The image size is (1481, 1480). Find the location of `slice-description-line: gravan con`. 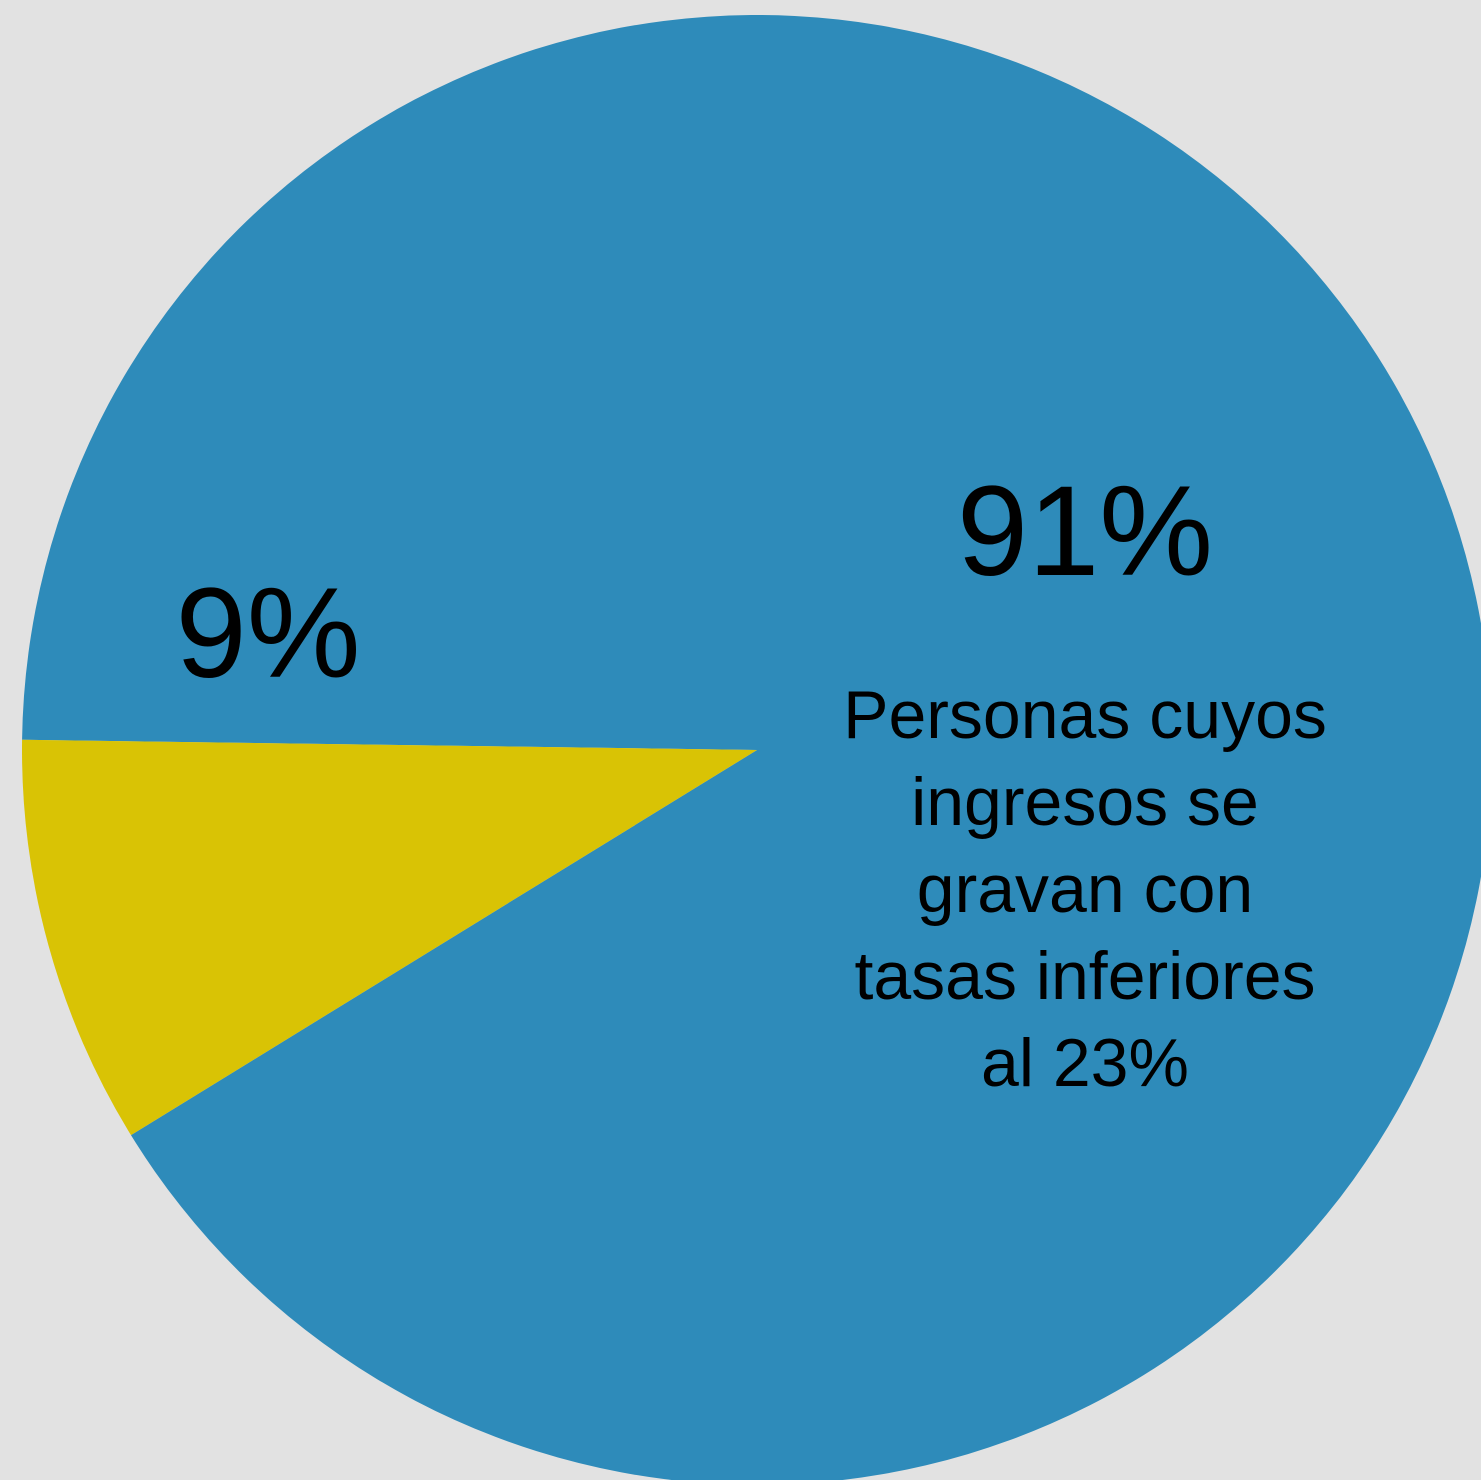

slice-description-line: gravan con is located at coordinates (1085, 889).